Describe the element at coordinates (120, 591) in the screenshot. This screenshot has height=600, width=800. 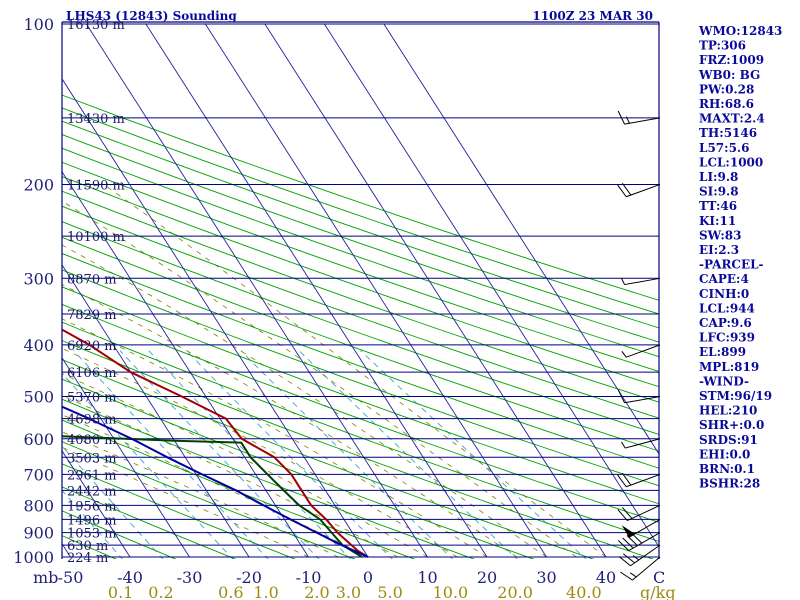
I see `mixing-ratio-tick-label: 0.1` at that location.